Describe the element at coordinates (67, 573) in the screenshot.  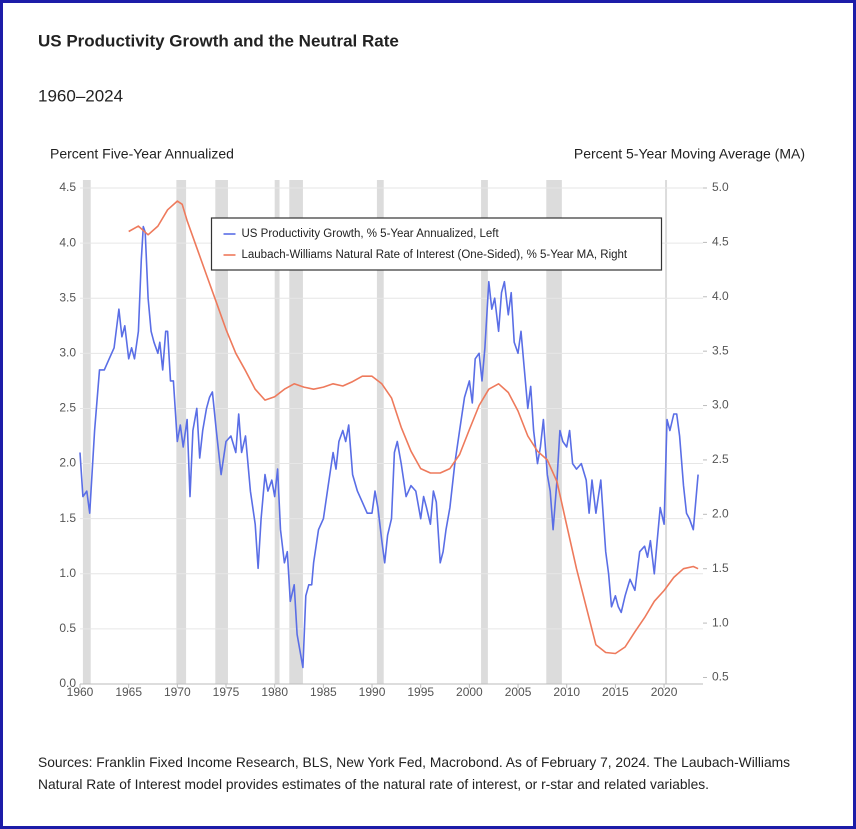
I see `y-tick-label: 1.0` at that location.